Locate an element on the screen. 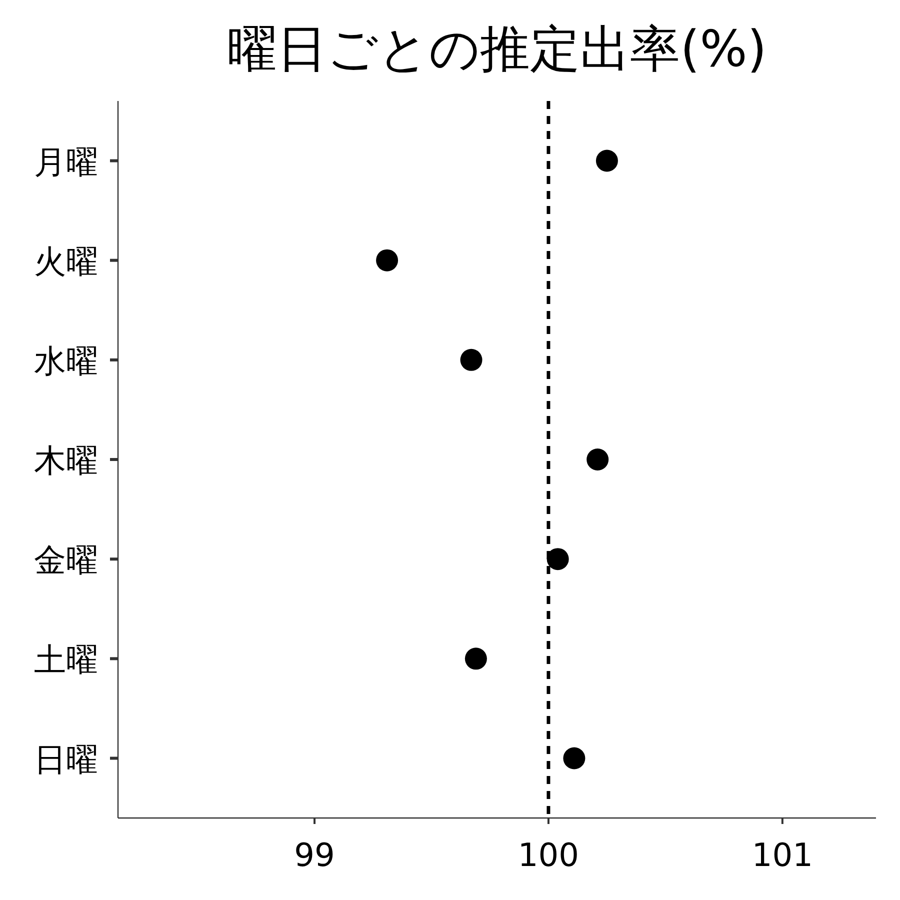 Image resolution: width=900 pixels, height=900 pixels. chart-title: 曜日ごとの推定出率(%) is located at coordinates (497, 49).